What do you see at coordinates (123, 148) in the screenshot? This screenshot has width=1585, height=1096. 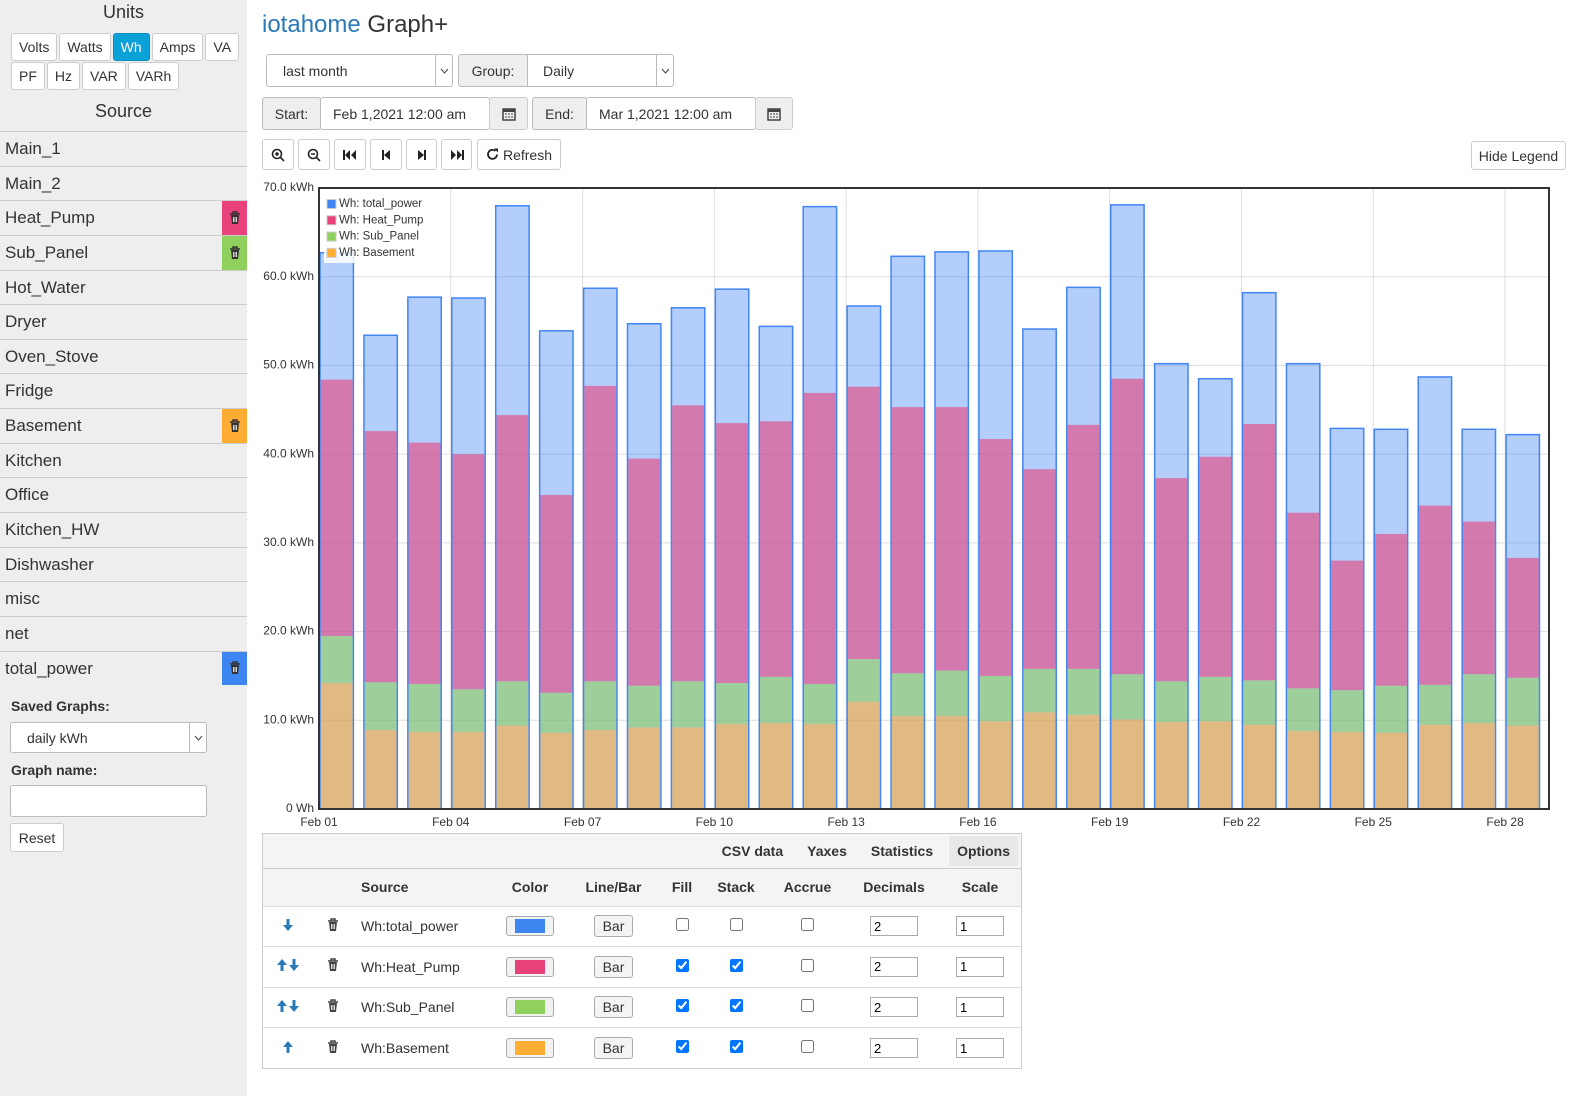 I see `source-item: Main_1` at bounding box center [123, 148].